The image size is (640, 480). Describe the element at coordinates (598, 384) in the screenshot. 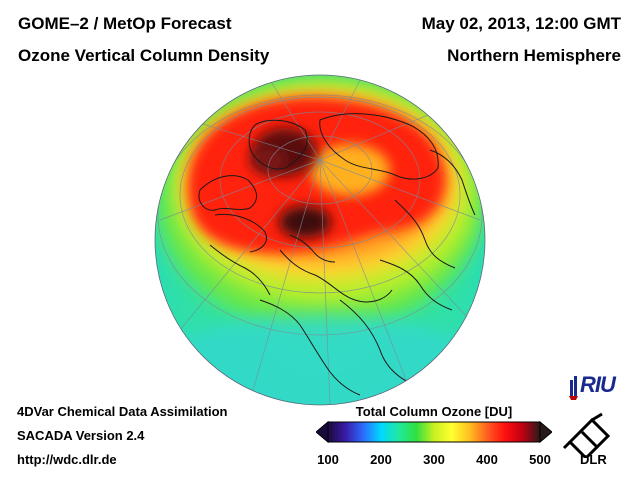

I see `riu-logo-text: RIU` at that location.